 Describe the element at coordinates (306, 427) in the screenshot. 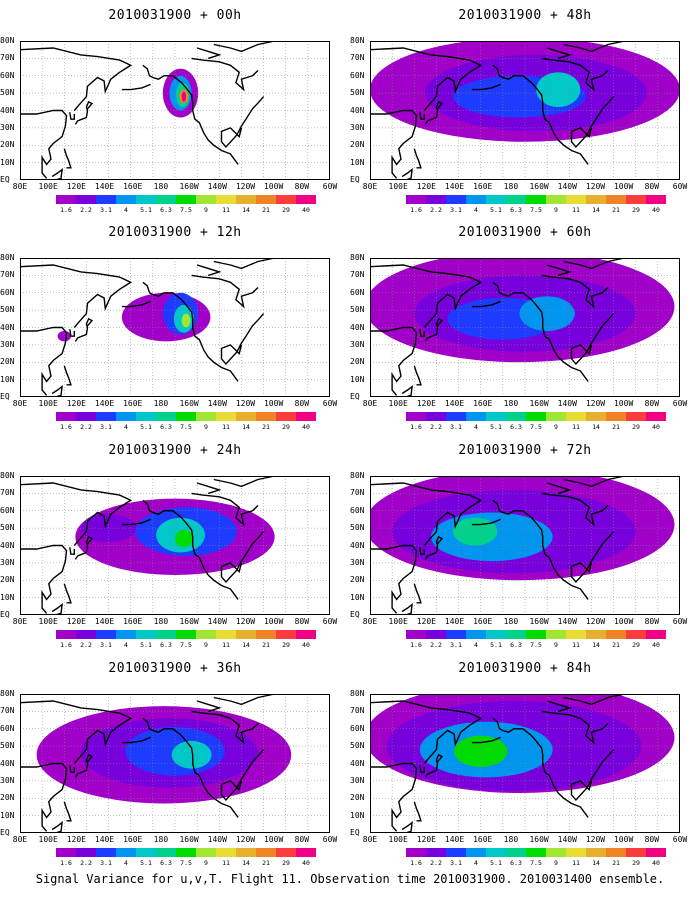

I see `colorbar-label: 40` at that location.